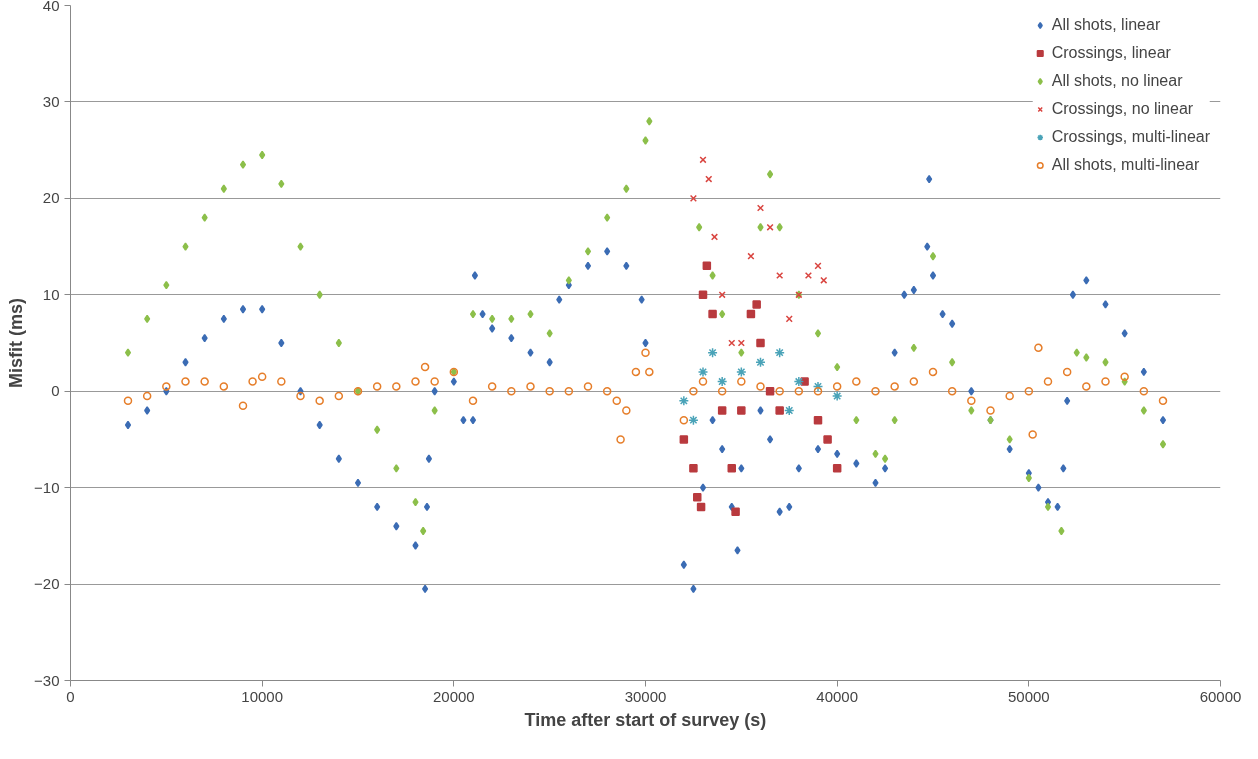  What do you see at coordinates (837, 696) in the screenshot?
I see `x-tick-label: 40000` at bounding box center [837, 696].